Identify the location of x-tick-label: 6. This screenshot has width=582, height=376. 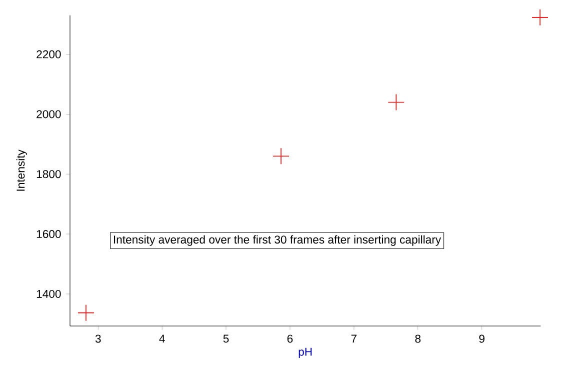
(290, 338).